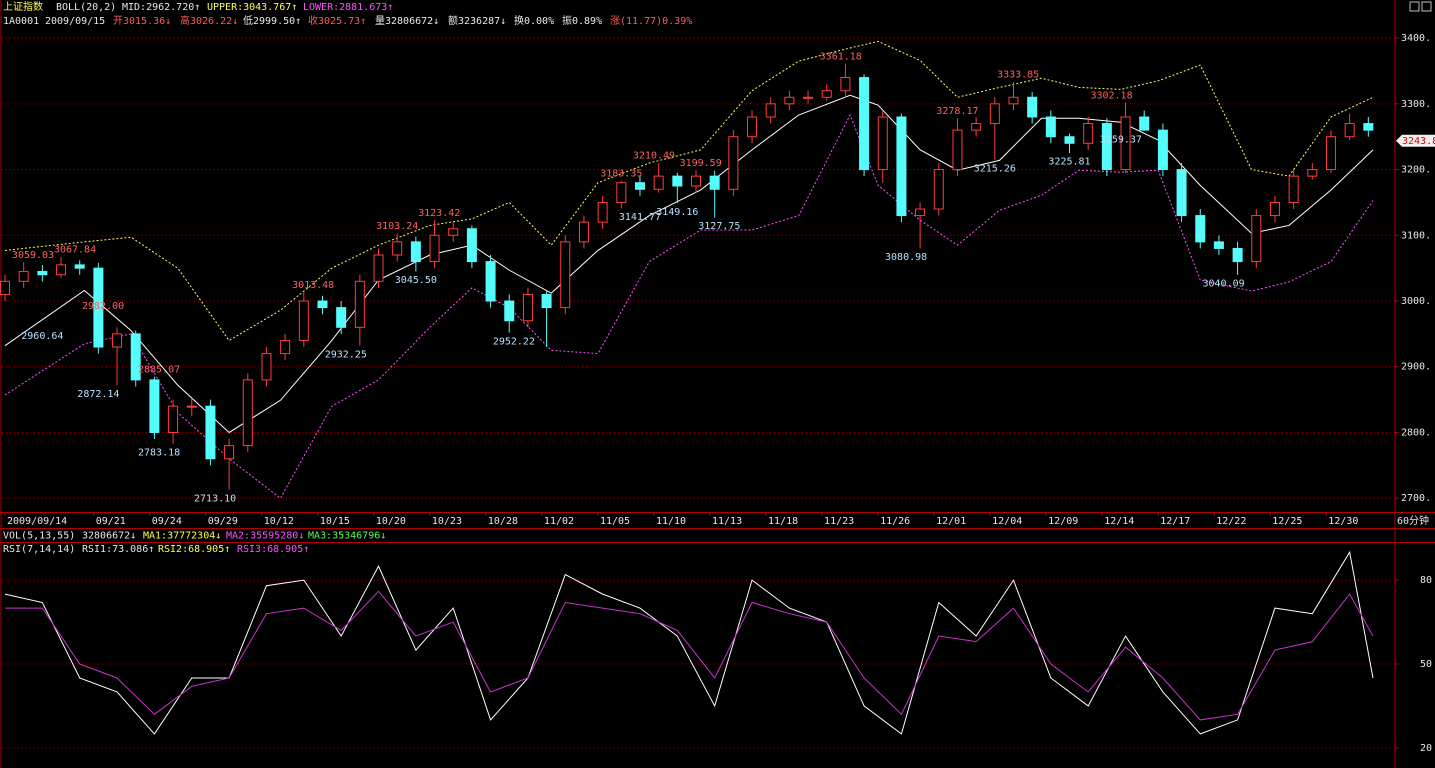 Image resolution: width=1435 pixels, height=768 pixels. Describe the element at coordinates (98, 394) in the screenshot. I see `low-label: 2872.14` at that location.